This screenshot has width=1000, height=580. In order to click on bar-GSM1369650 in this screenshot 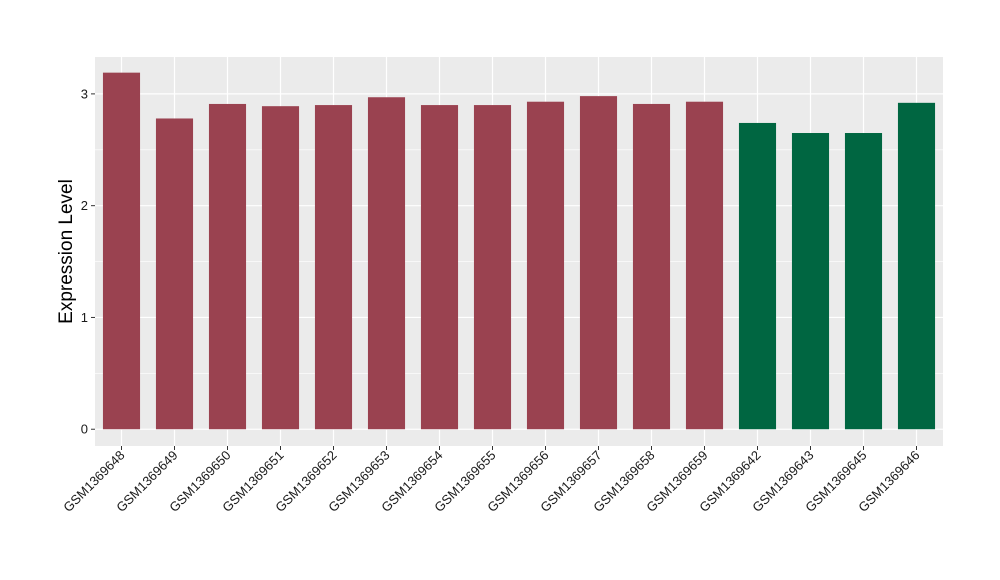, I will do `click(227, 266)`.